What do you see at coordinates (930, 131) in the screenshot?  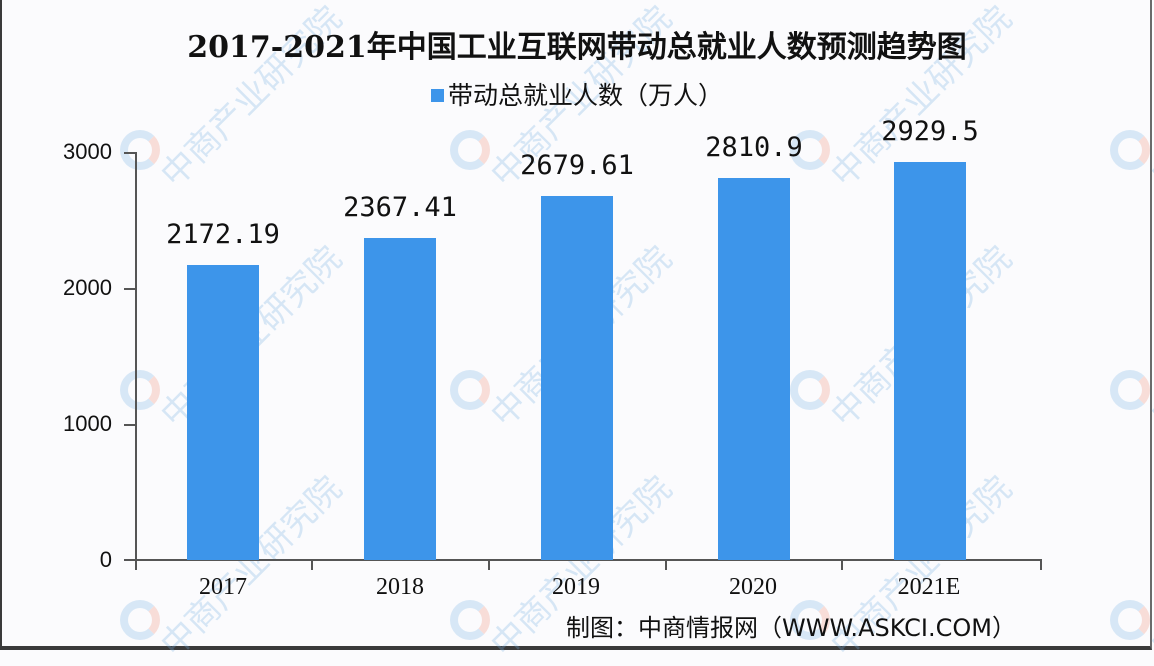 I see `bar-value-label: 2929.5` at bounding box center [930, 131].